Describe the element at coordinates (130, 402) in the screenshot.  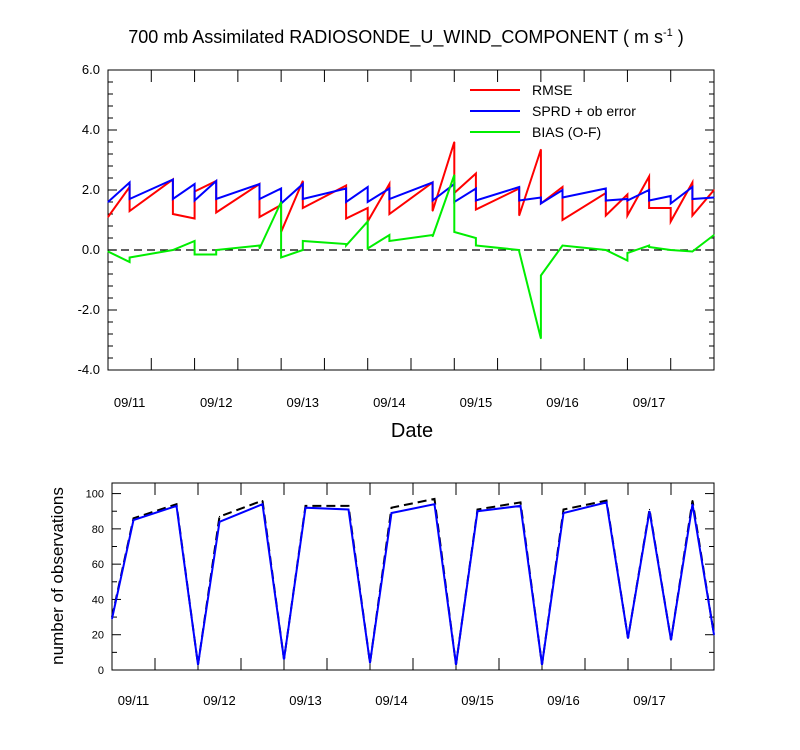
I see `top-xtick-label: 09/11` at that location.